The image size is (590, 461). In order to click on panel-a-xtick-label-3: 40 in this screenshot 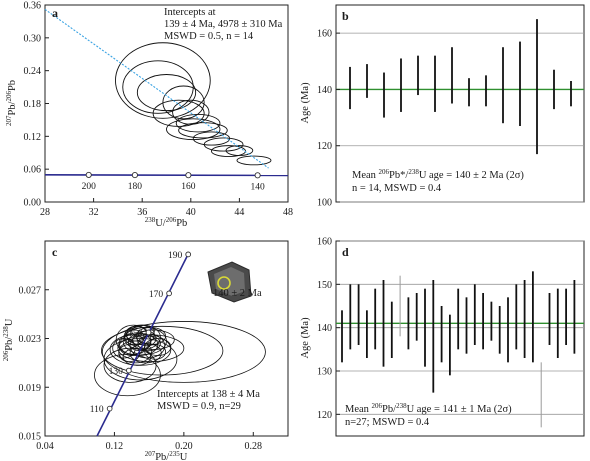, I will do `click(191, 212)`.